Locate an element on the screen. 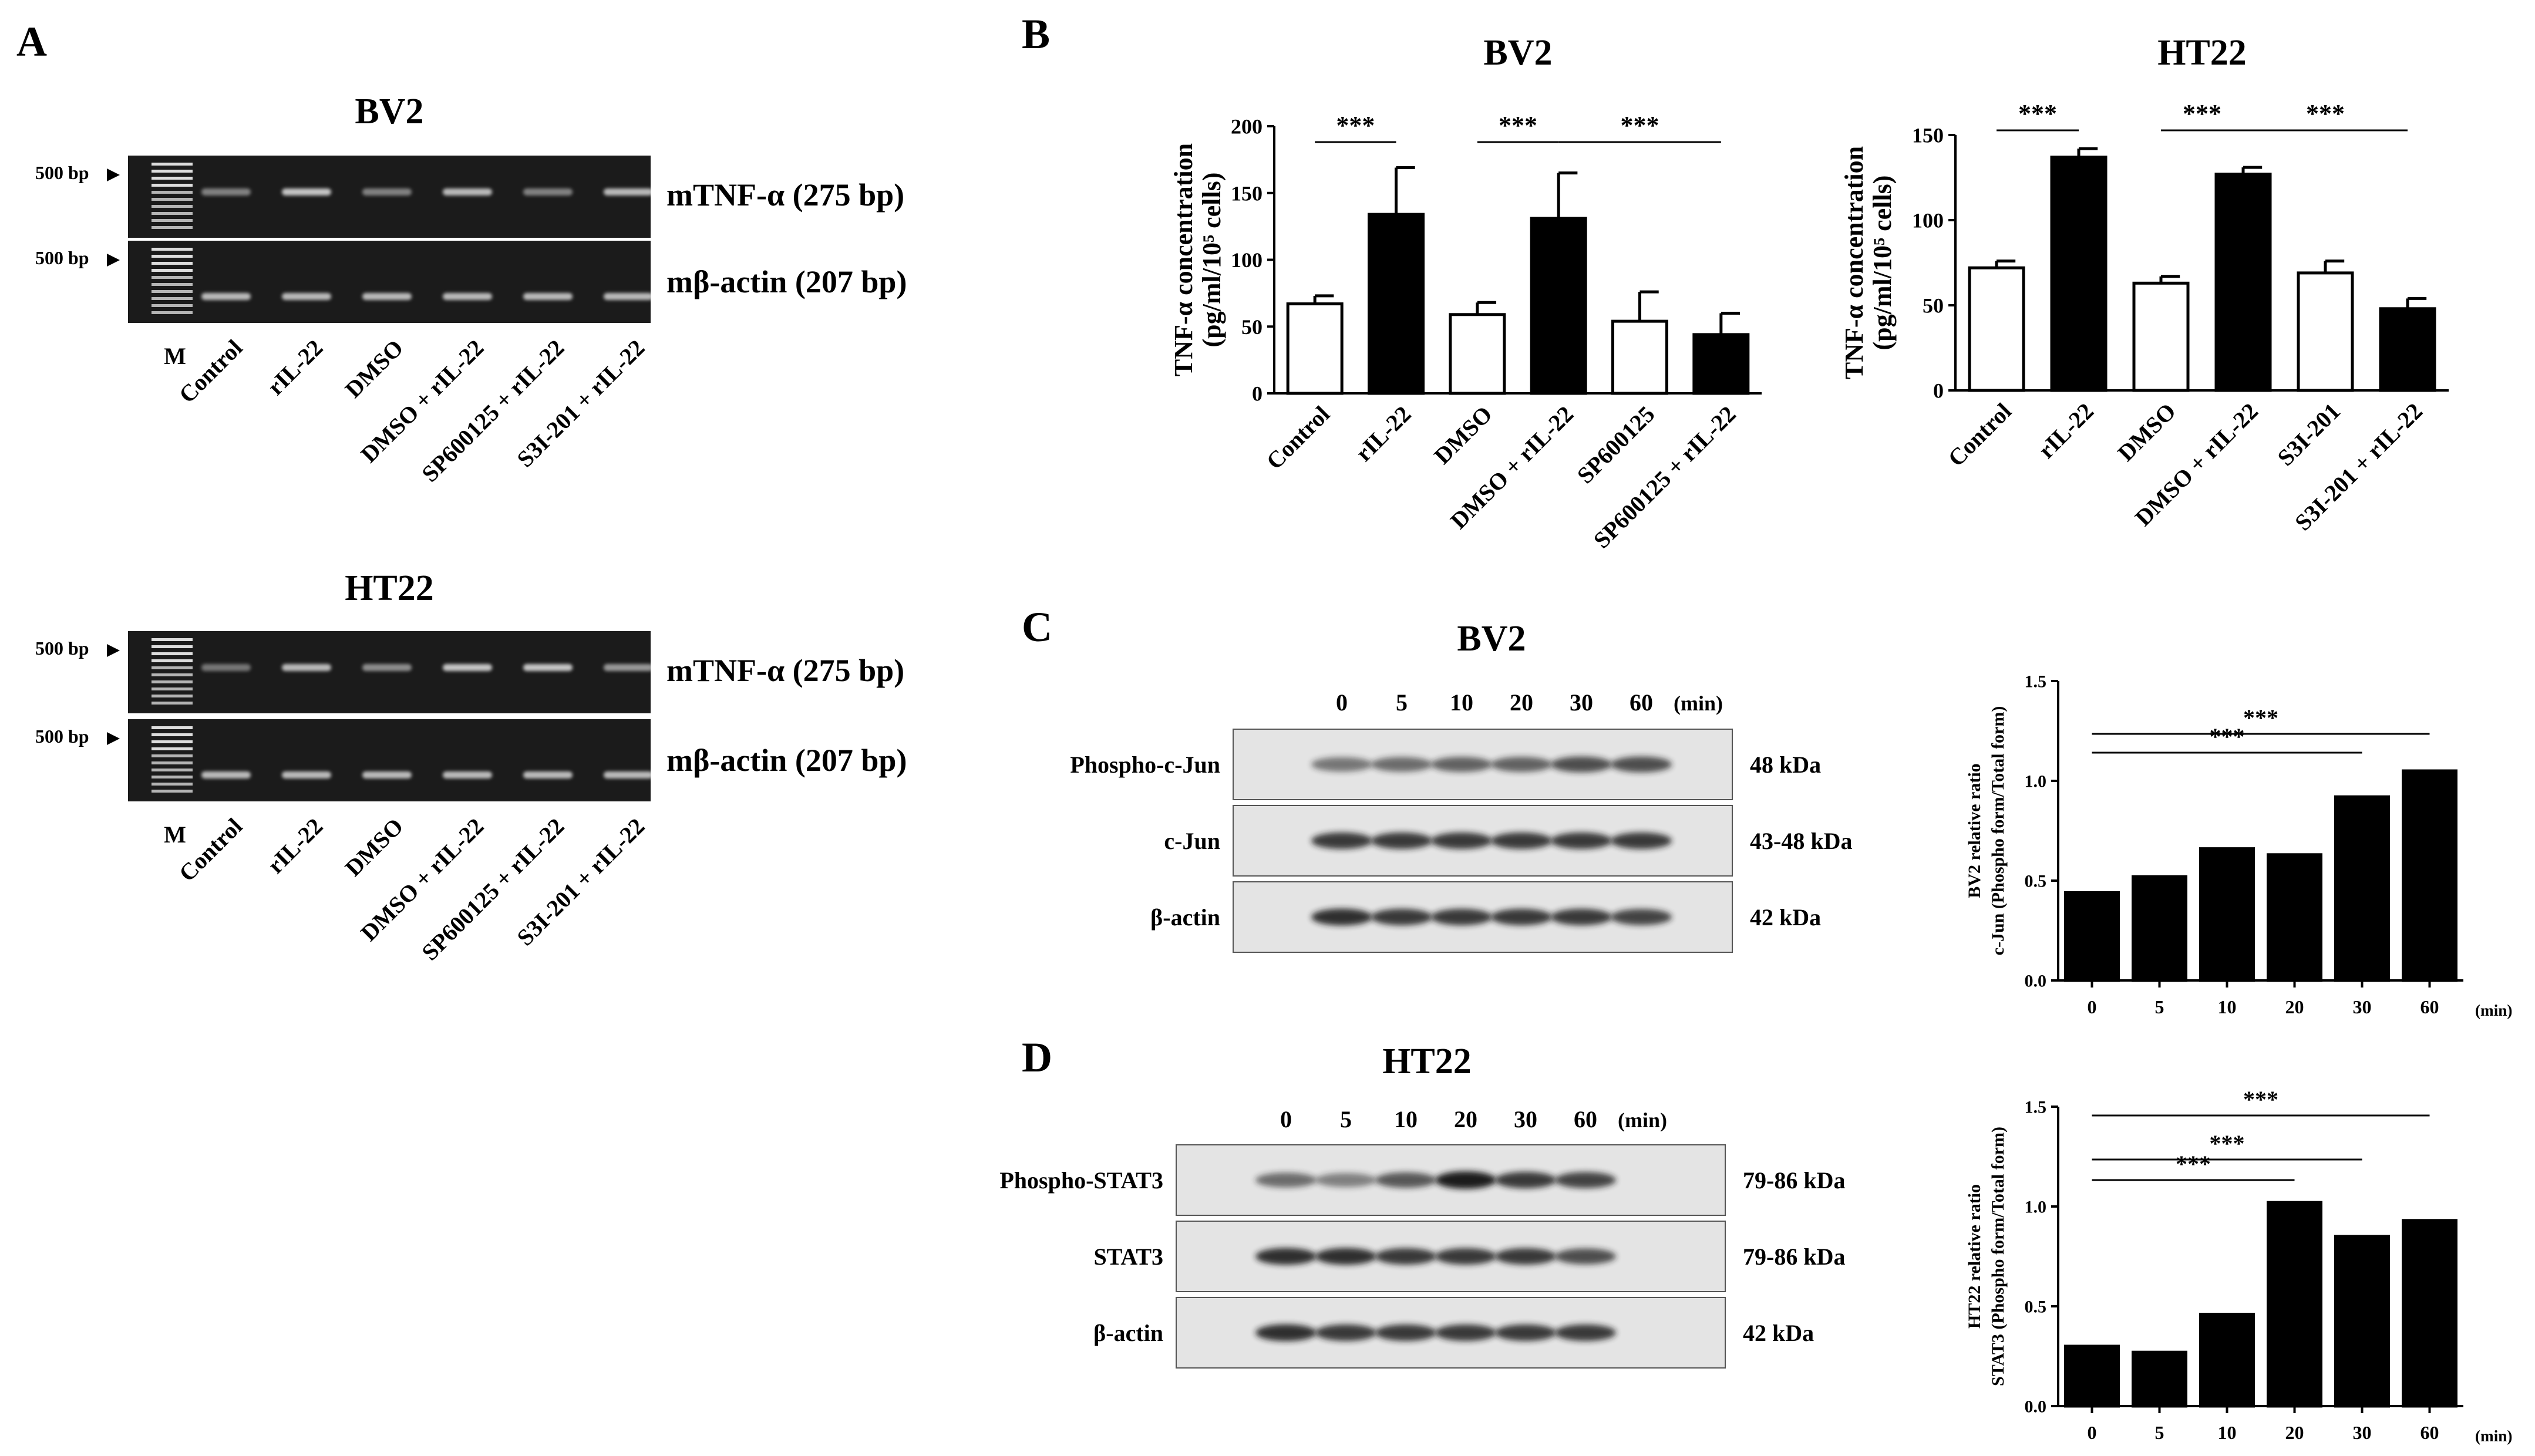  time-point-label: 5 is located at coordinates (1402, 702).